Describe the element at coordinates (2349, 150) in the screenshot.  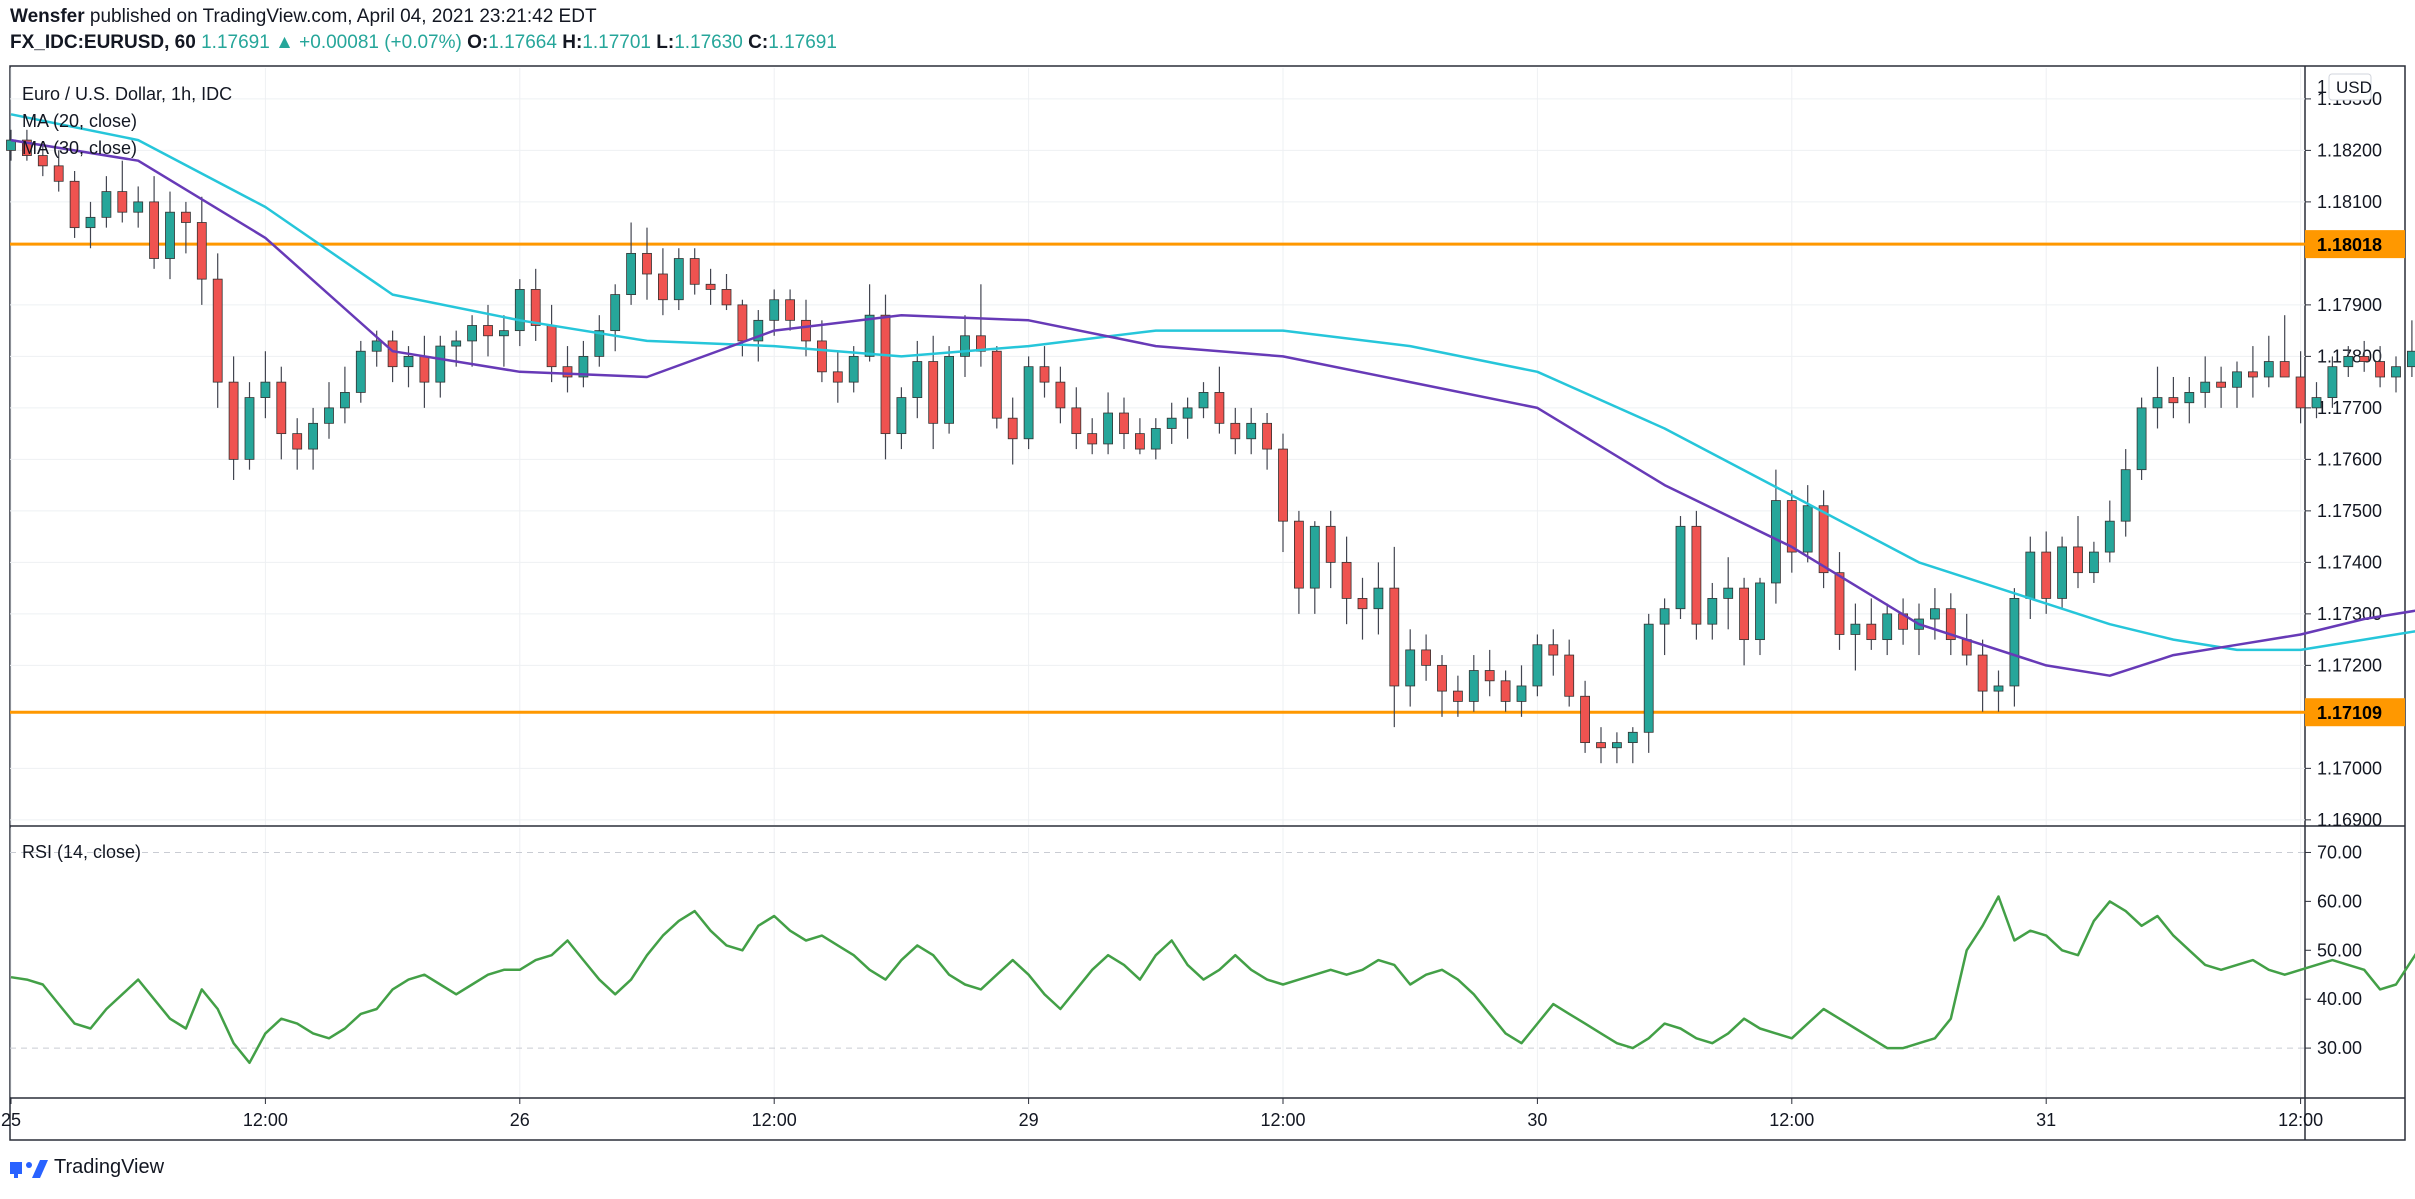
I see `price-tick-label: 1.18200` at that location.